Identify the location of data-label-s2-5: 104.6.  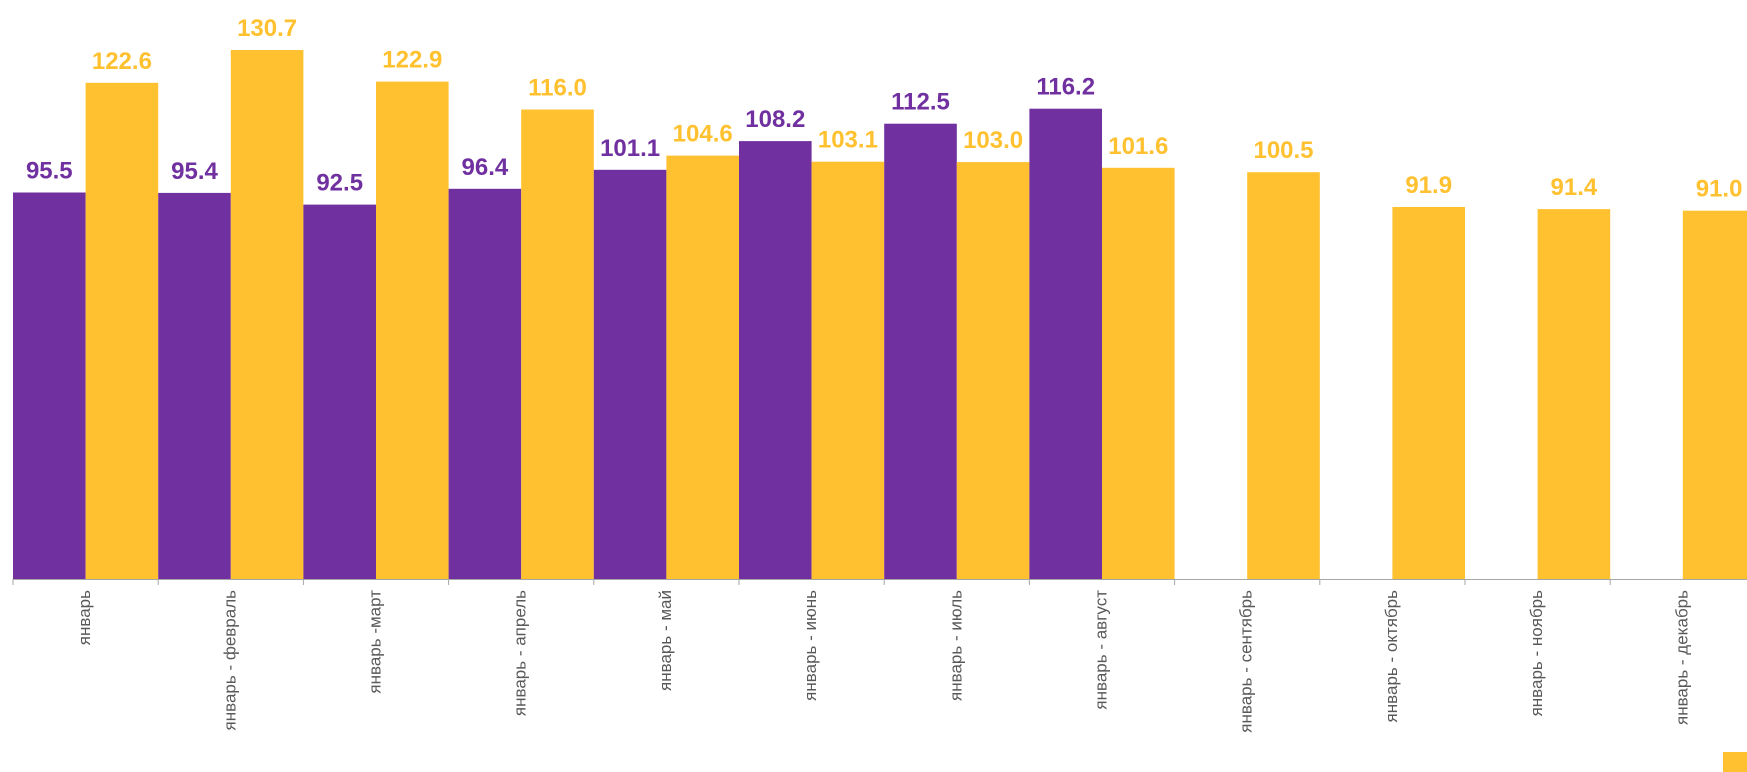
(703, 134).